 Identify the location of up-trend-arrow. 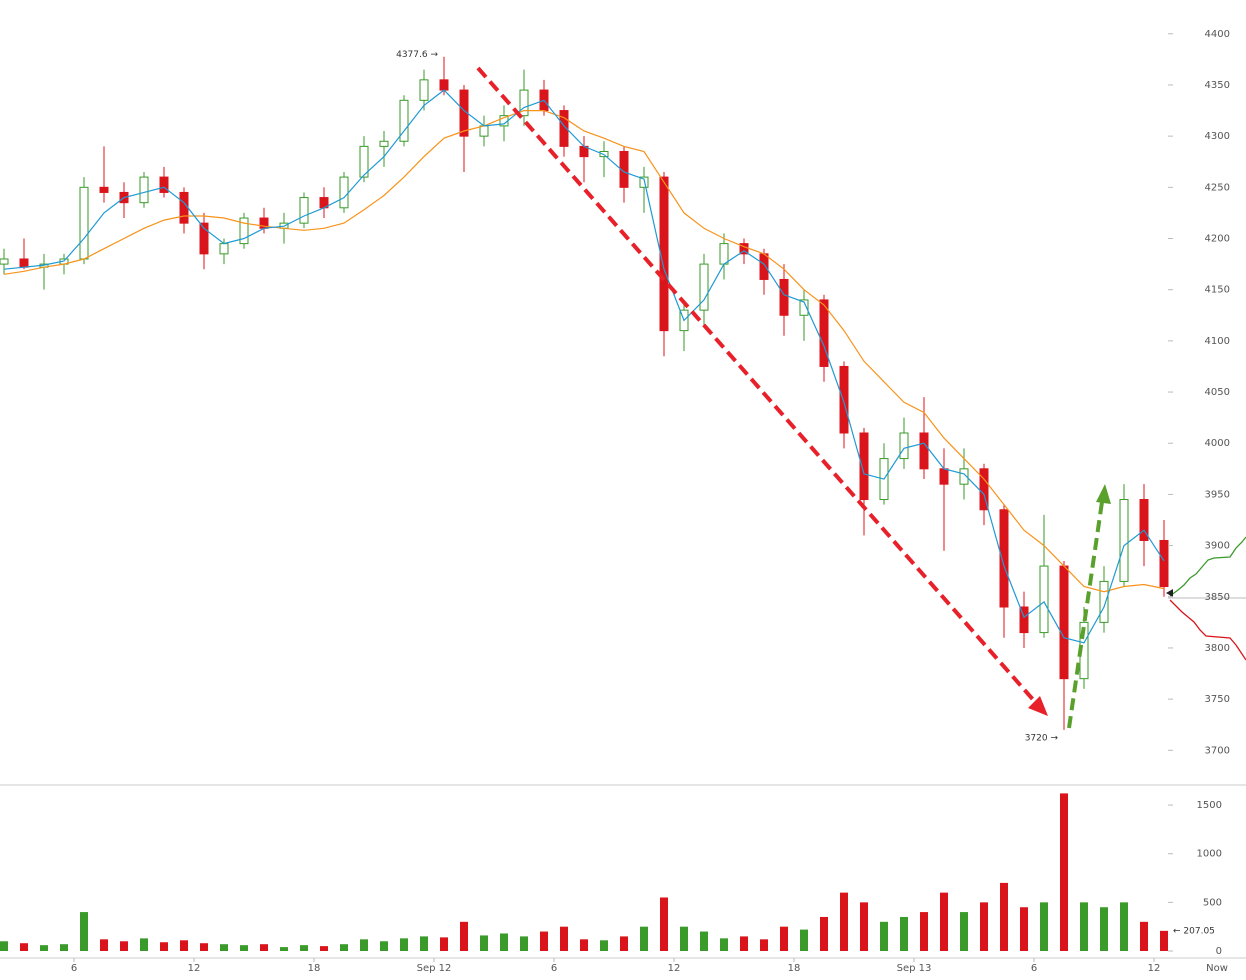
(1085, 615).